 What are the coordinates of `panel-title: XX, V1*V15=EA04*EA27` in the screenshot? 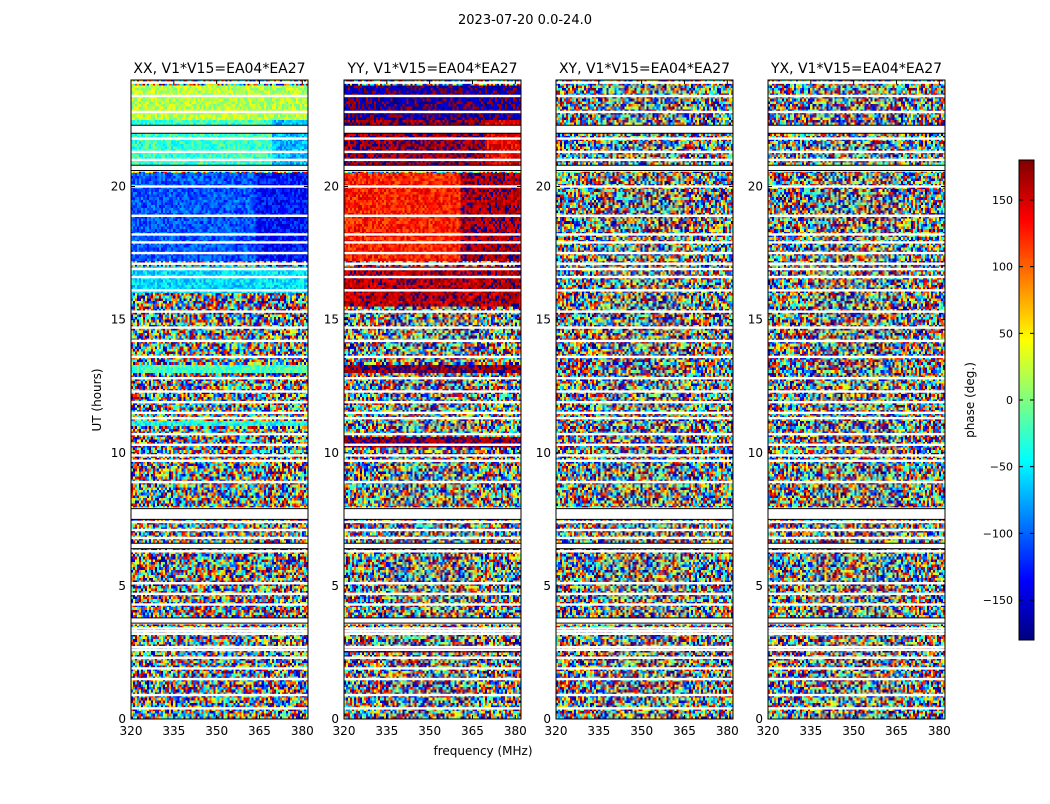 It's located at (219, 69).